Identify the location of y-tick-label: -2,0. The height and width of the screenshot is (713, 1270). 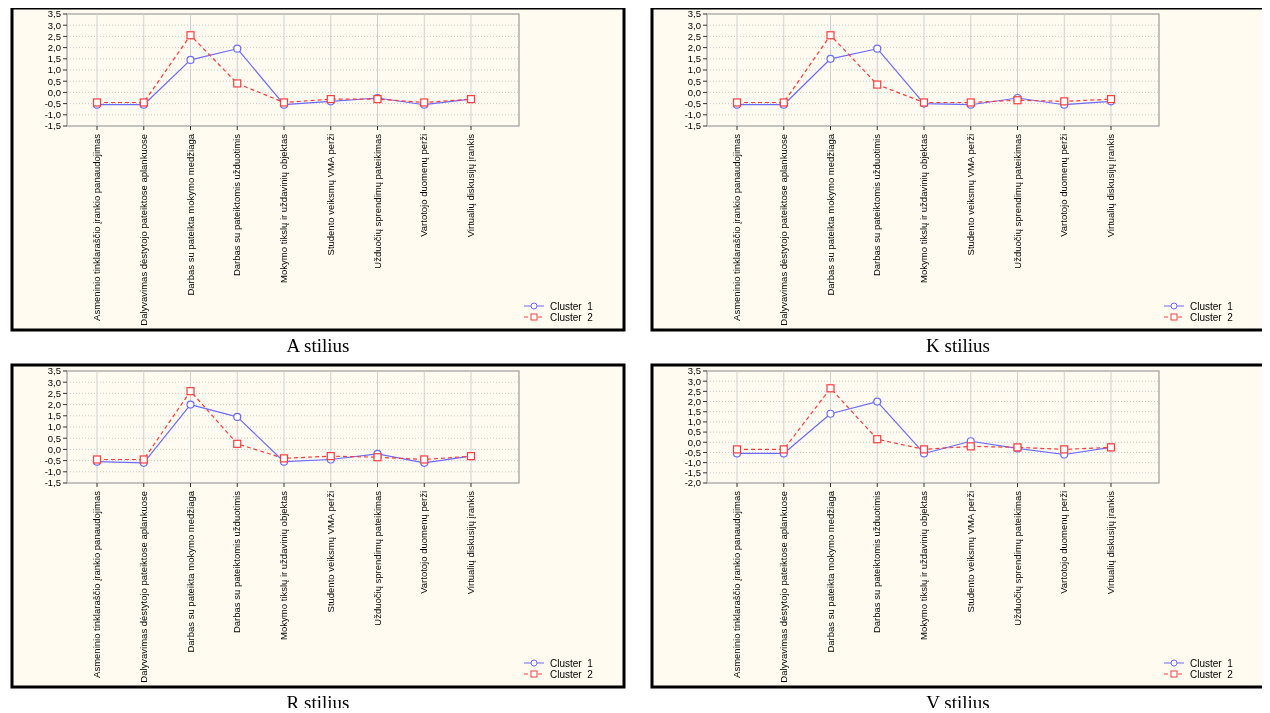
(692, 483).